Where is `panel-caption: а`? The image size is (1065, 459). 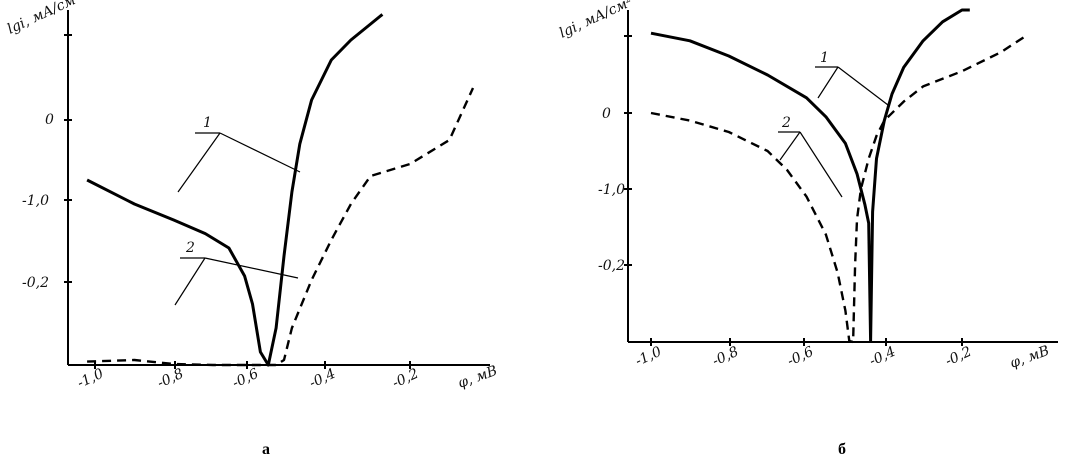
panel-caption: а is located at coordinates (266, 449).